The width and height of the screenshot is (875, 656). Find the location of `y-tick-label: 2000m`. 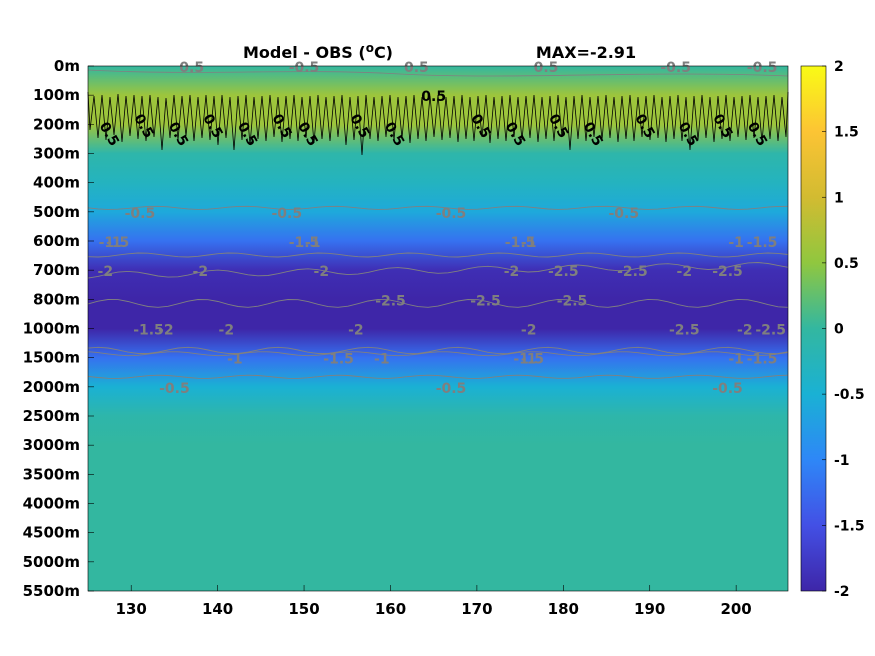

y-tick-label: 2000m is located at coordinates (51, 387).